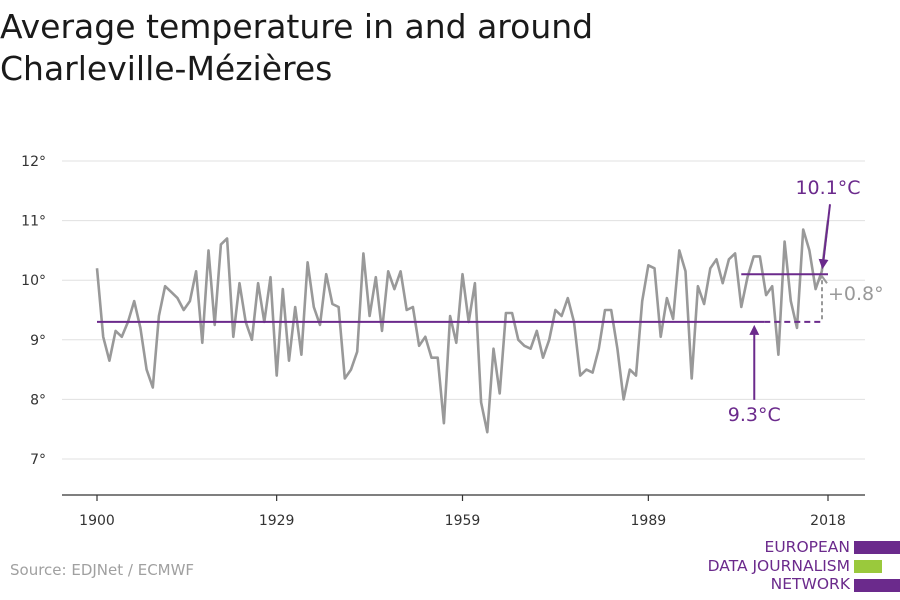 The height and width of the screenshot is (600, 900). I want to click on y-tick-label: 10°, so click(33, 281).